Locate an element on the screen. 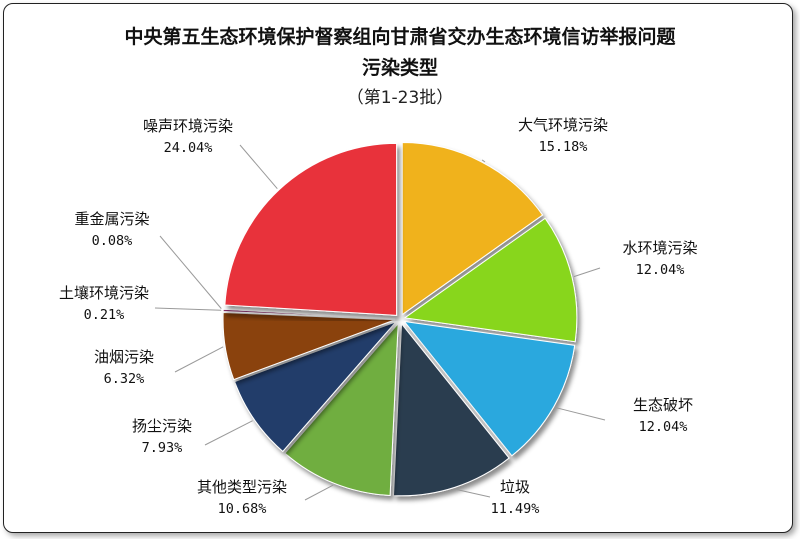 The width and height of the screenshot is (800, 539). slice-label-4: 其他类型污染 is located at coordinates (242, 487).